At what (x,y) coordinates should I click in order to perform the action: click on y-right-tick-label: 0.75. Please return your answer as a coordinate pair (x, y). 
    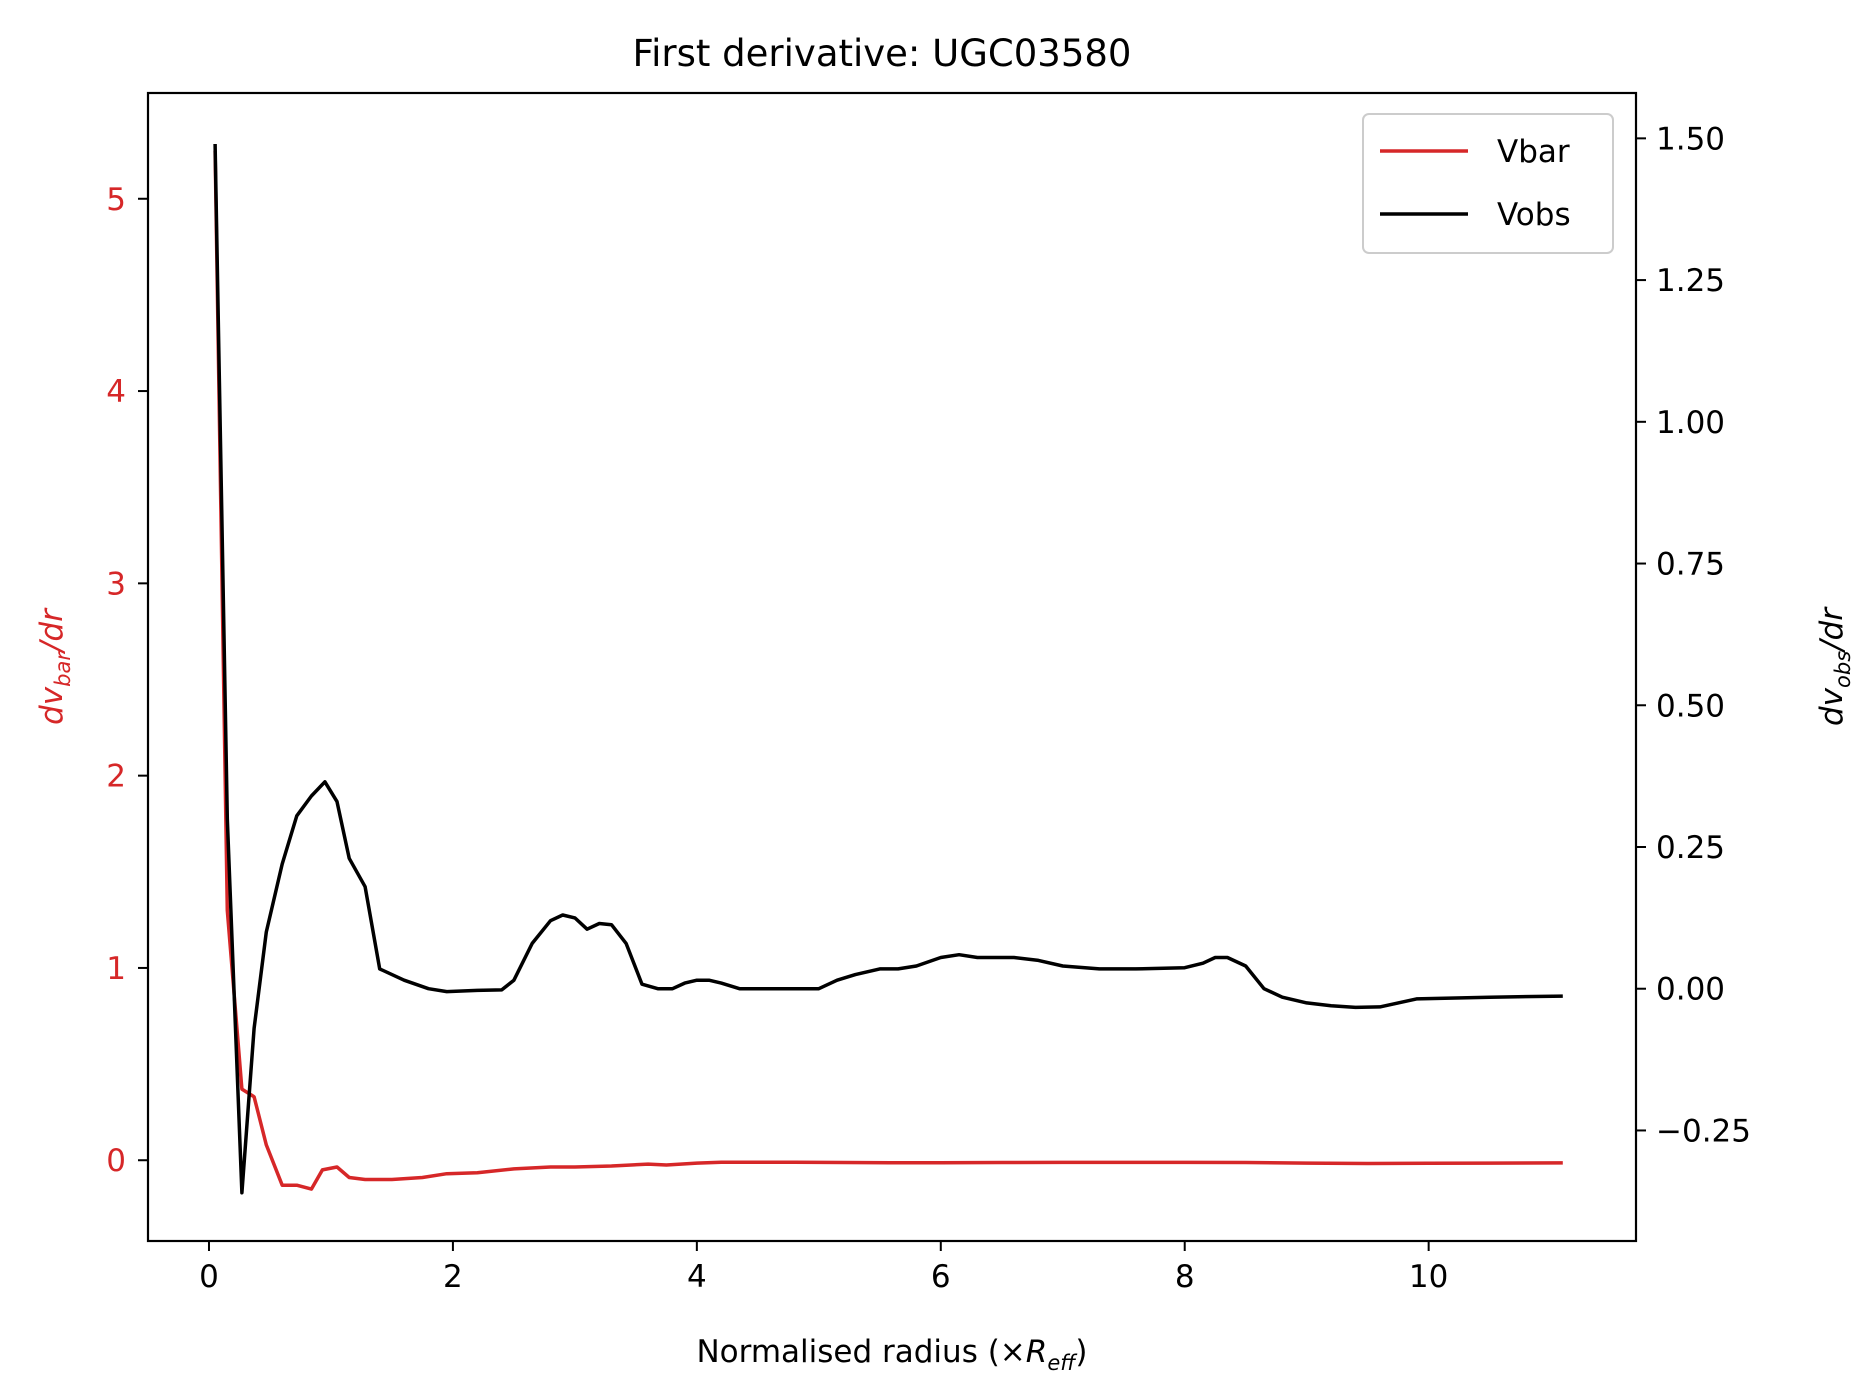
    Looking at the image, I should click on (1690, 565).